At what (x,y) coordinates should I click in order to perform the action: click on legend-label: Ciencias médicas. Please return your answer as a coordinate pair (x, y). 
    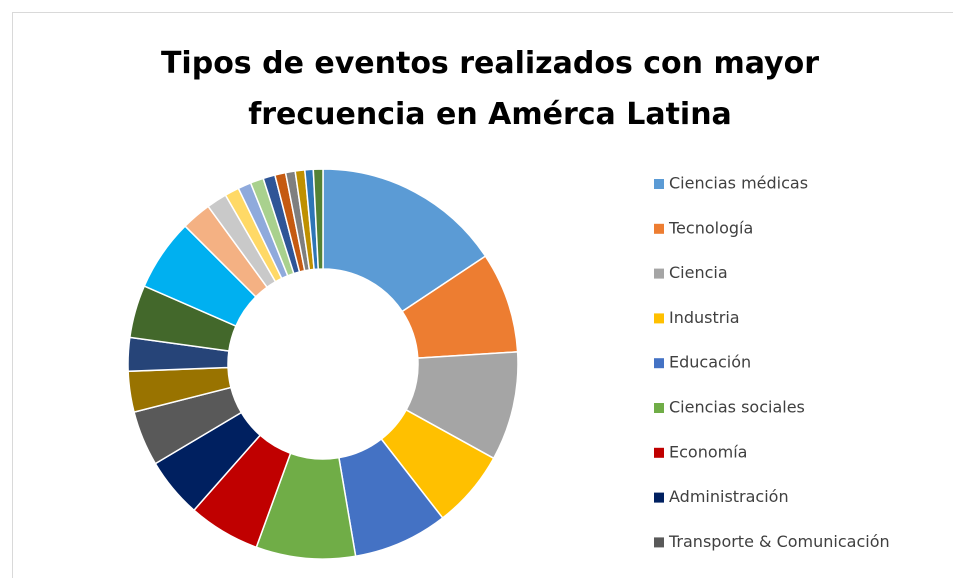
    Looking at the image, I should click on (738, 183).